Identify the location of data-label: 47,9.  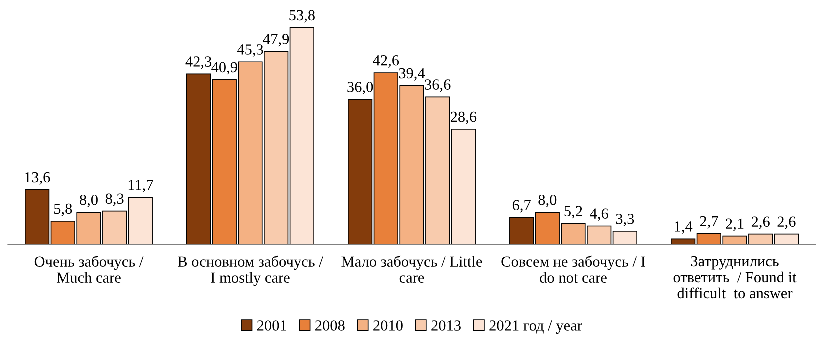
(276, 40).